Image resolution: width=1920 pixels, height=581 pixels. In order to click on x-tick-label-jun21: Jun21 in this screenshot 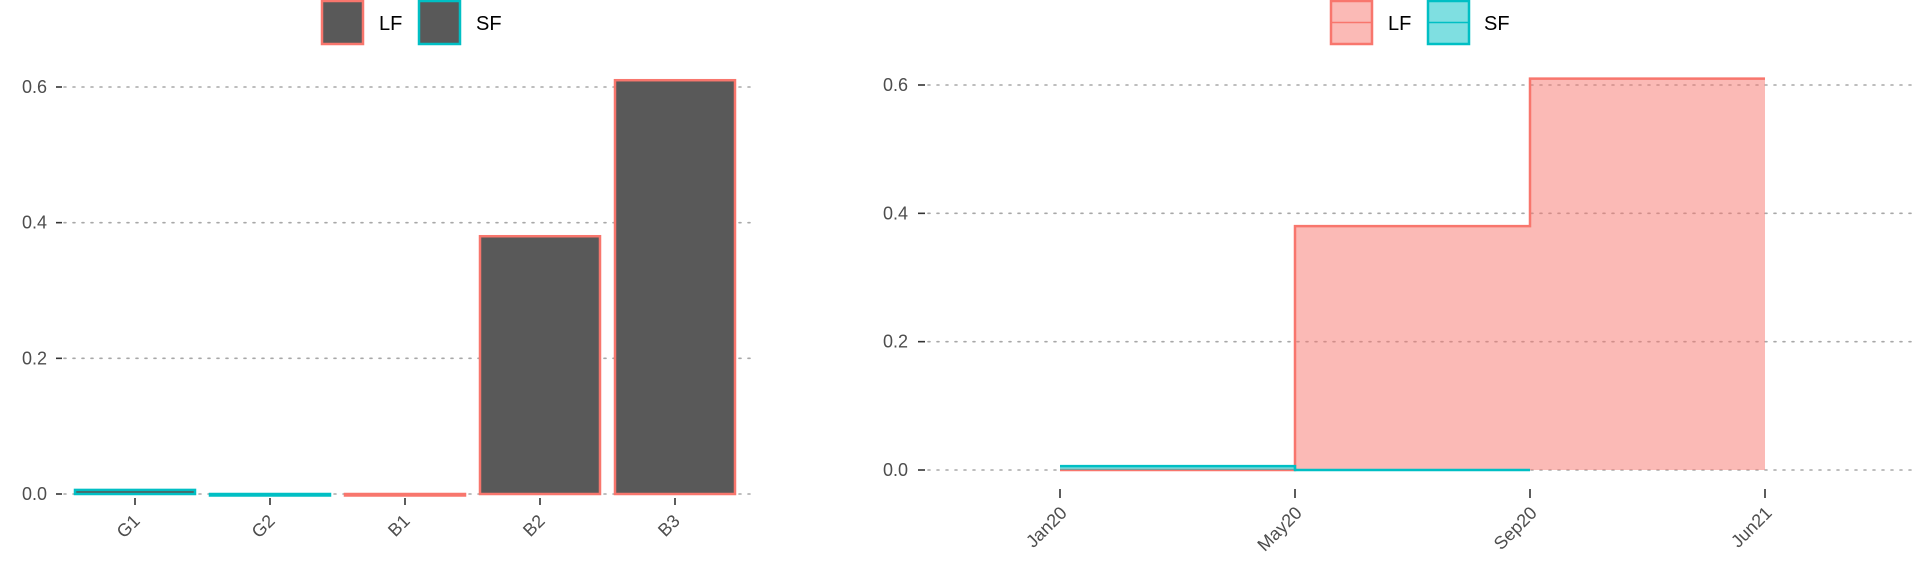, I will do `click(1751, 527)`.